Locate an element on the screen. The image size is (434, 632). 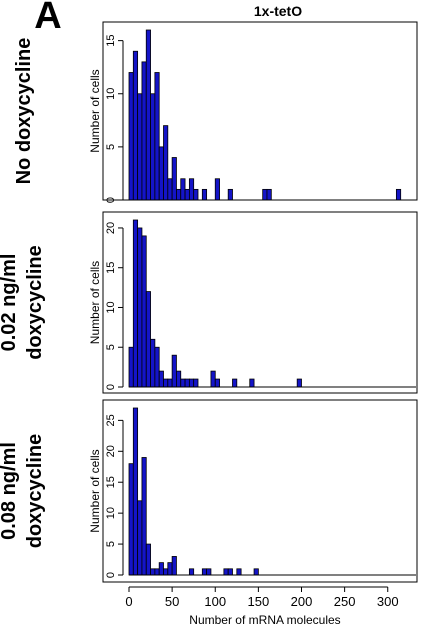
panel-letter: A is located at coordinates (47, 18).